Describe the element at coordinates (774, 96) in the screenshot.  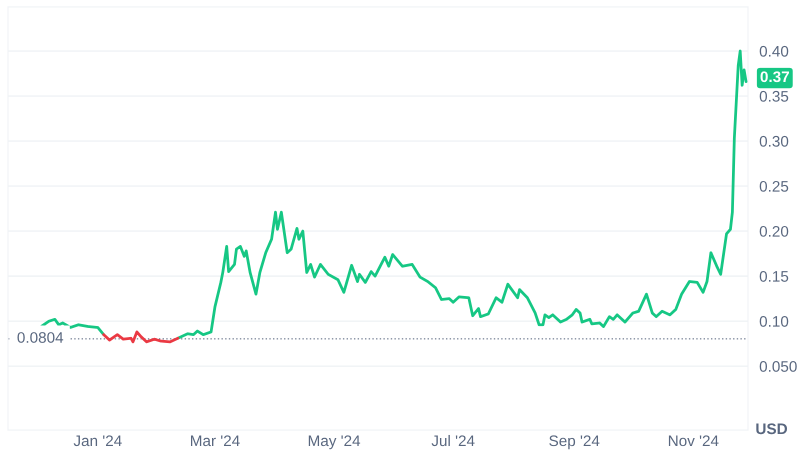
I see `y-tick-label: 0.35` at that location.